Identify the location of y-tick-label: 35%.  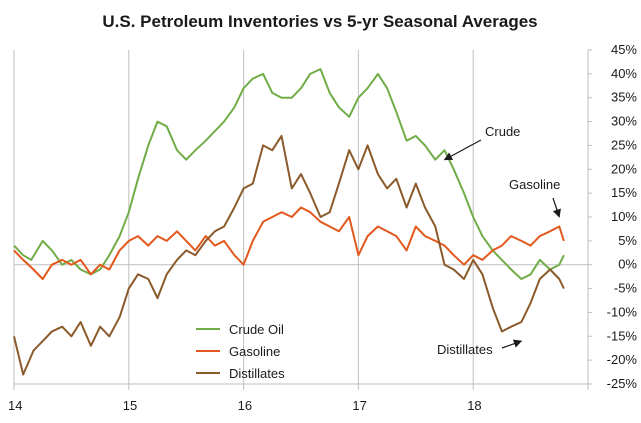
(624, 97).